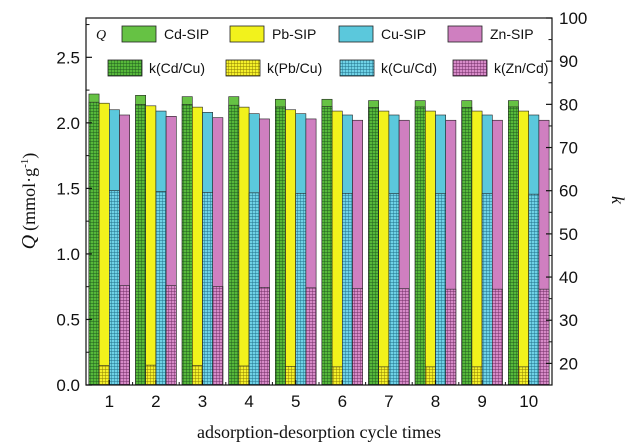  What do you see at coordinates (68, 385) in the screenshot?
I see `left-tick-label: 0.0` at bounding box center [68, 385].